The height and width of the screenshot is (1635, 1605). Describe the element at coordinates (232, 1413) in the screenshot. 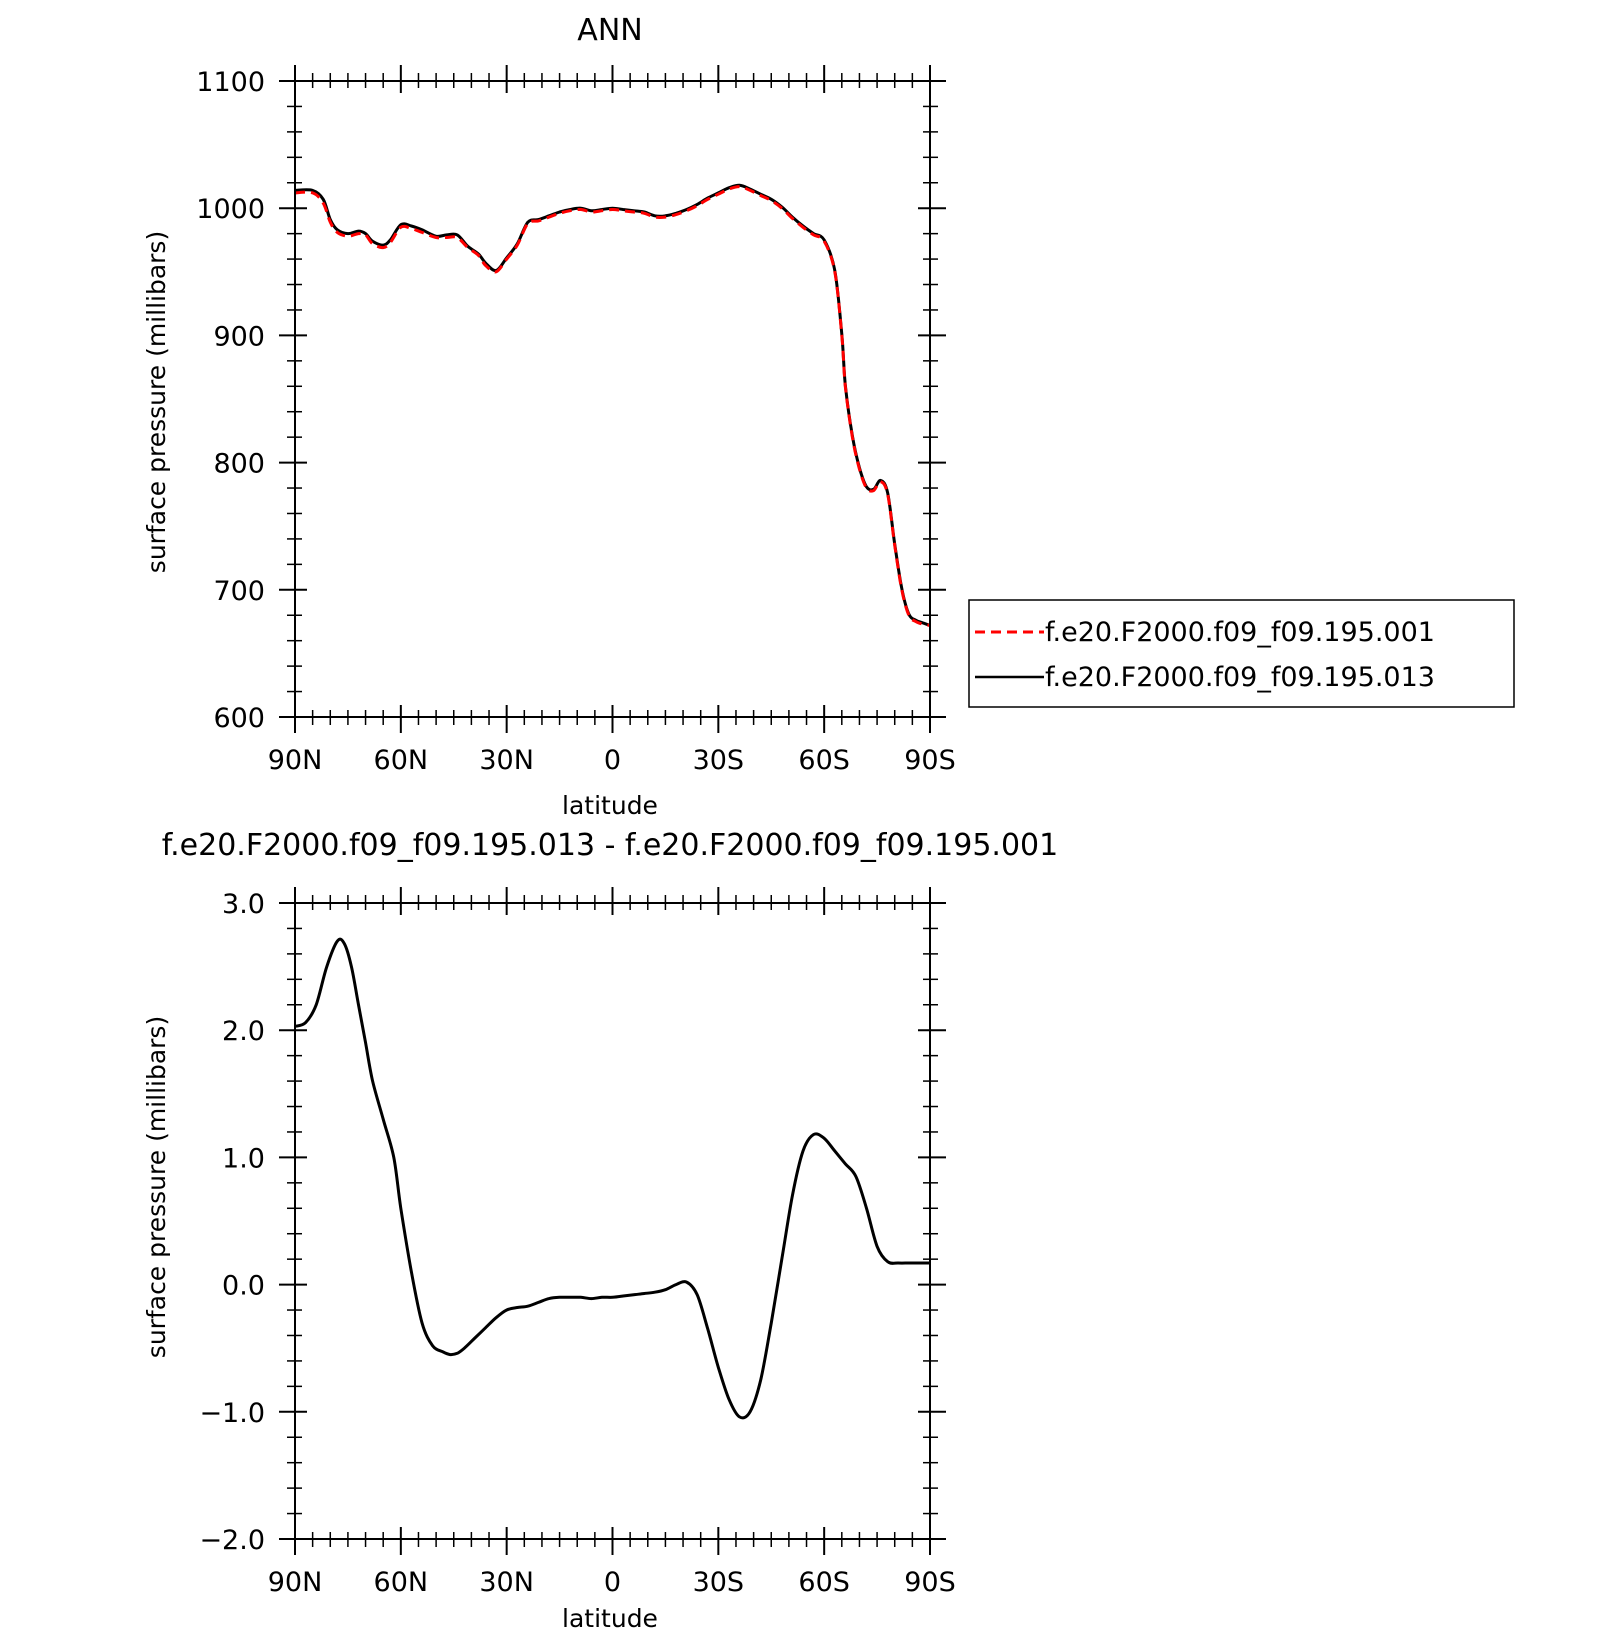

I see `bottom-ytick-label: −1.0` at that location.